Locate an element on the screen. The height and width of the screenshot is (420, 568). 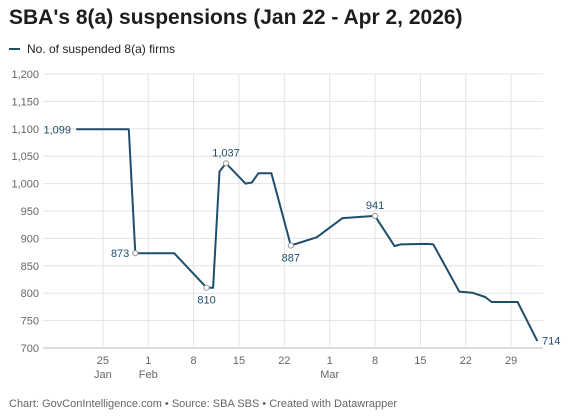
x-month-label: Feb is located at coordinates (148, 375).